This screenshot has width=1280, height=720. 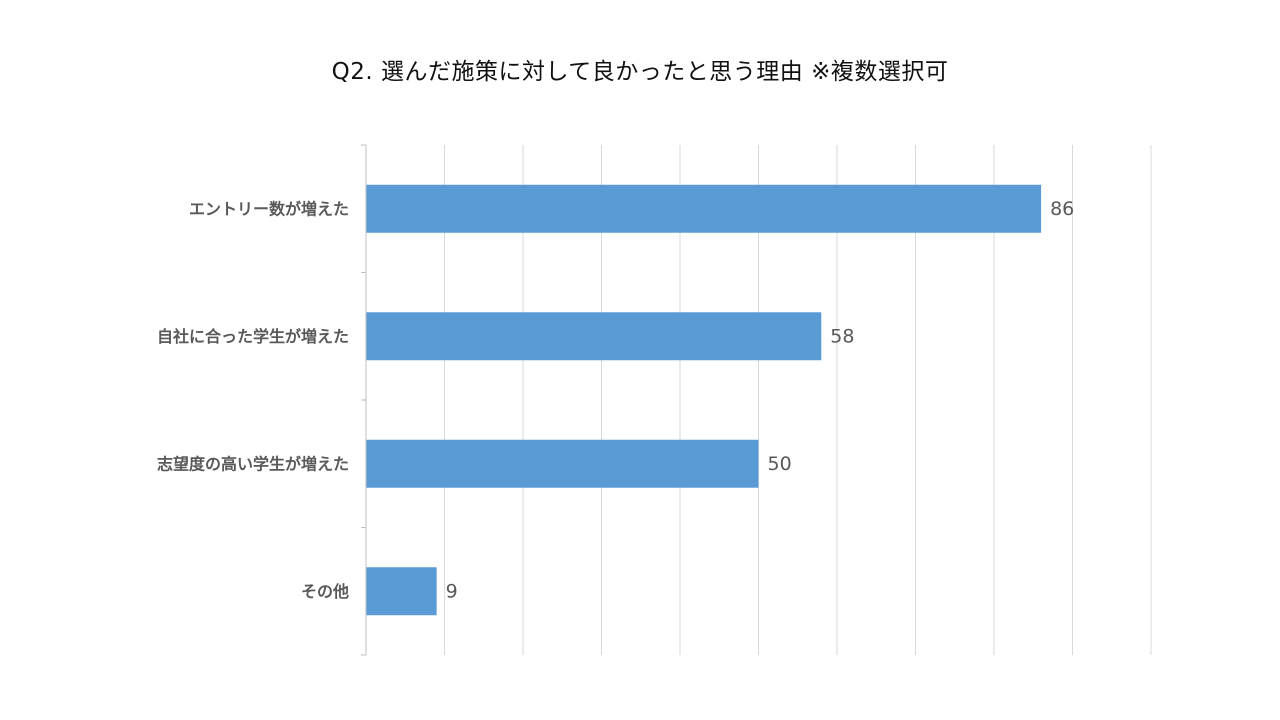 What do you see at coordinates (325, 591) in the screenshot?
I see `category-label: その他` at bounding box center [325, 591].